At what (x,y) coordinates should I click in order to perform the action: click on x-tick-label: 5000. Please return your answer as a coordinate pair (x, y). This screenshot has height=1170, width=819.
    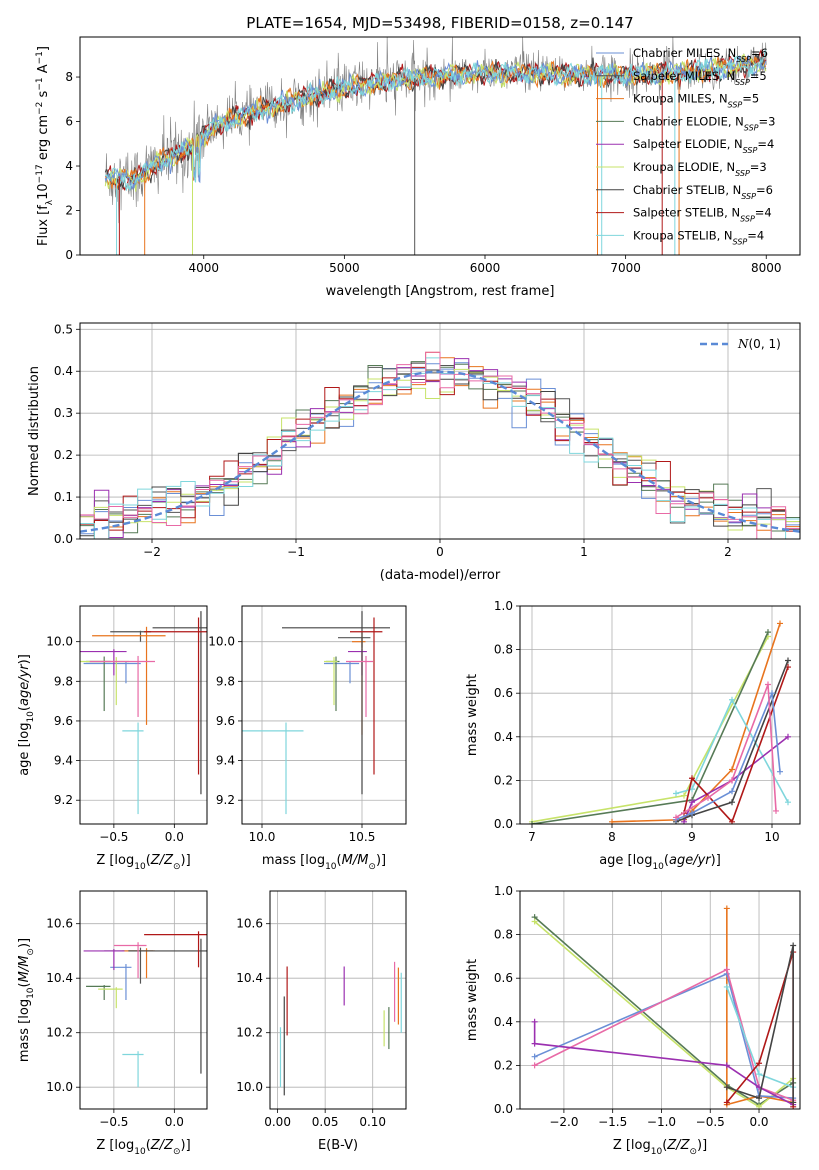
    Looking at the image, I should click on (344, 268).